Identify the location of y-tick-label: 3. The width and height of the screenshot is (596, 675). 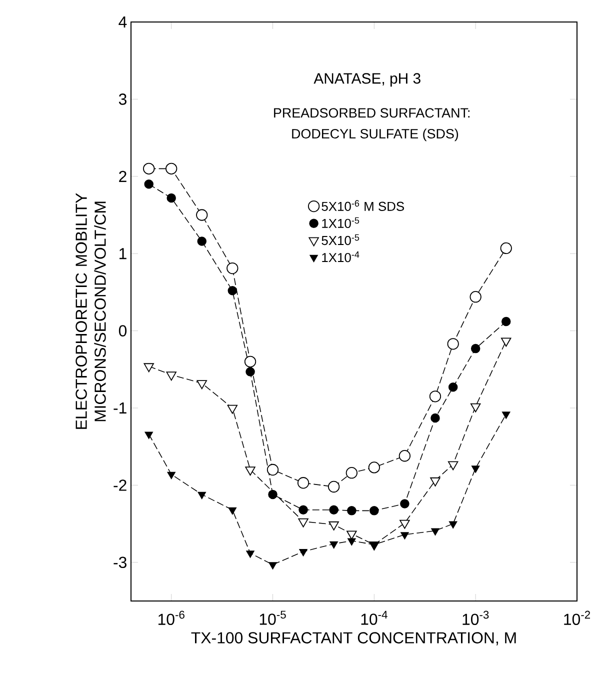
(122, 99).